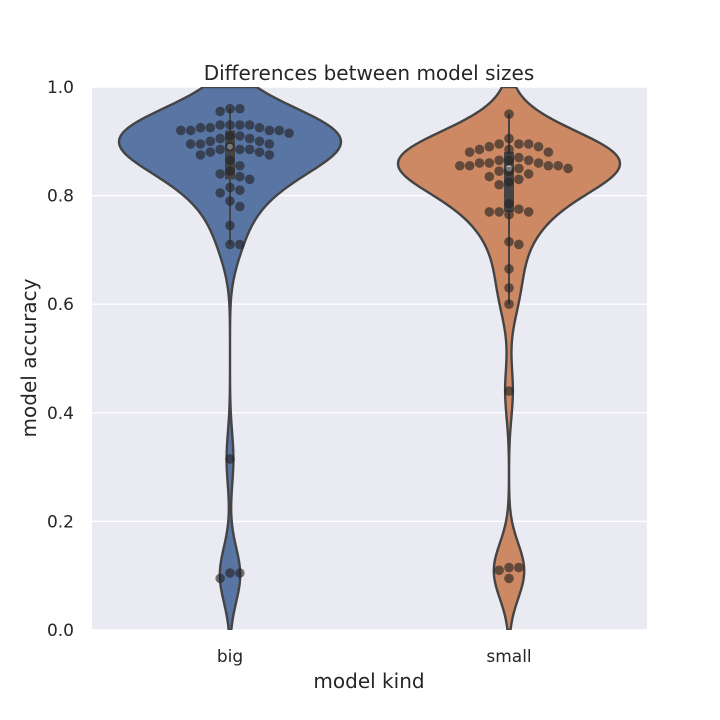  What do you see at coordinates (374, 657) in the screenshot?
I see `x-tick-labels: big small` at bounding box center [374, 657].